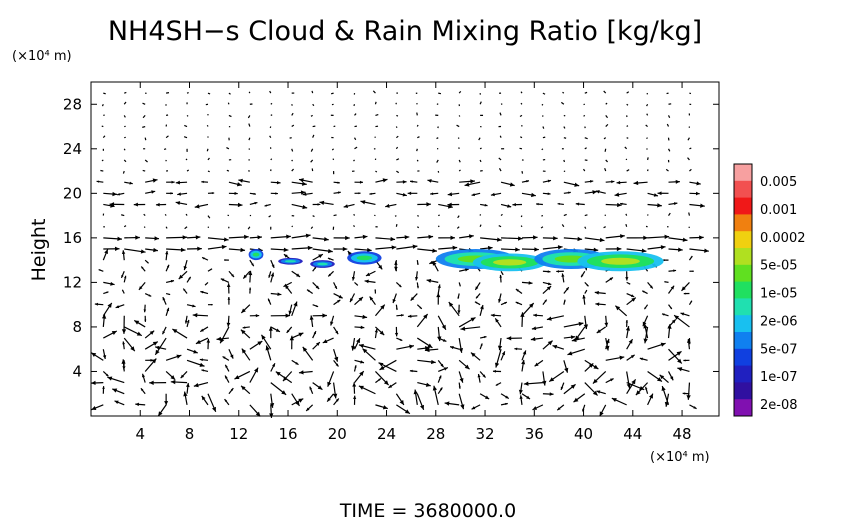 The image size is (854, 519). Describe the element at coordinates (743, 240) in the screenshot. I see `colorbar-swatch` at that location.